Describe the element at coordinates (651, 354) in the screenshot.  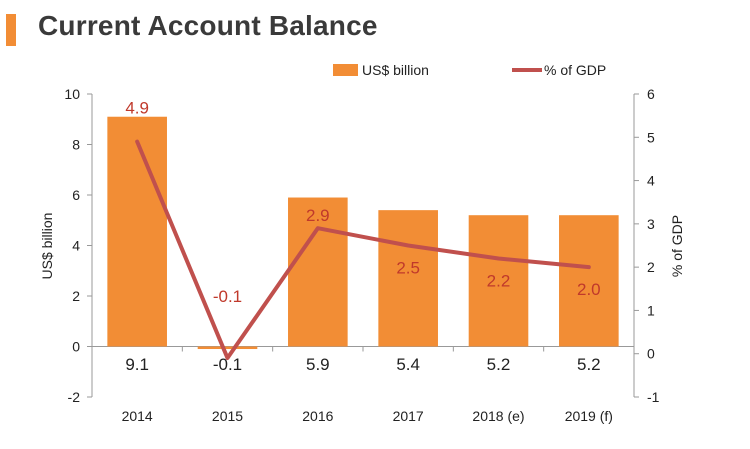
I see `y2-tick-label: 0` at that location.